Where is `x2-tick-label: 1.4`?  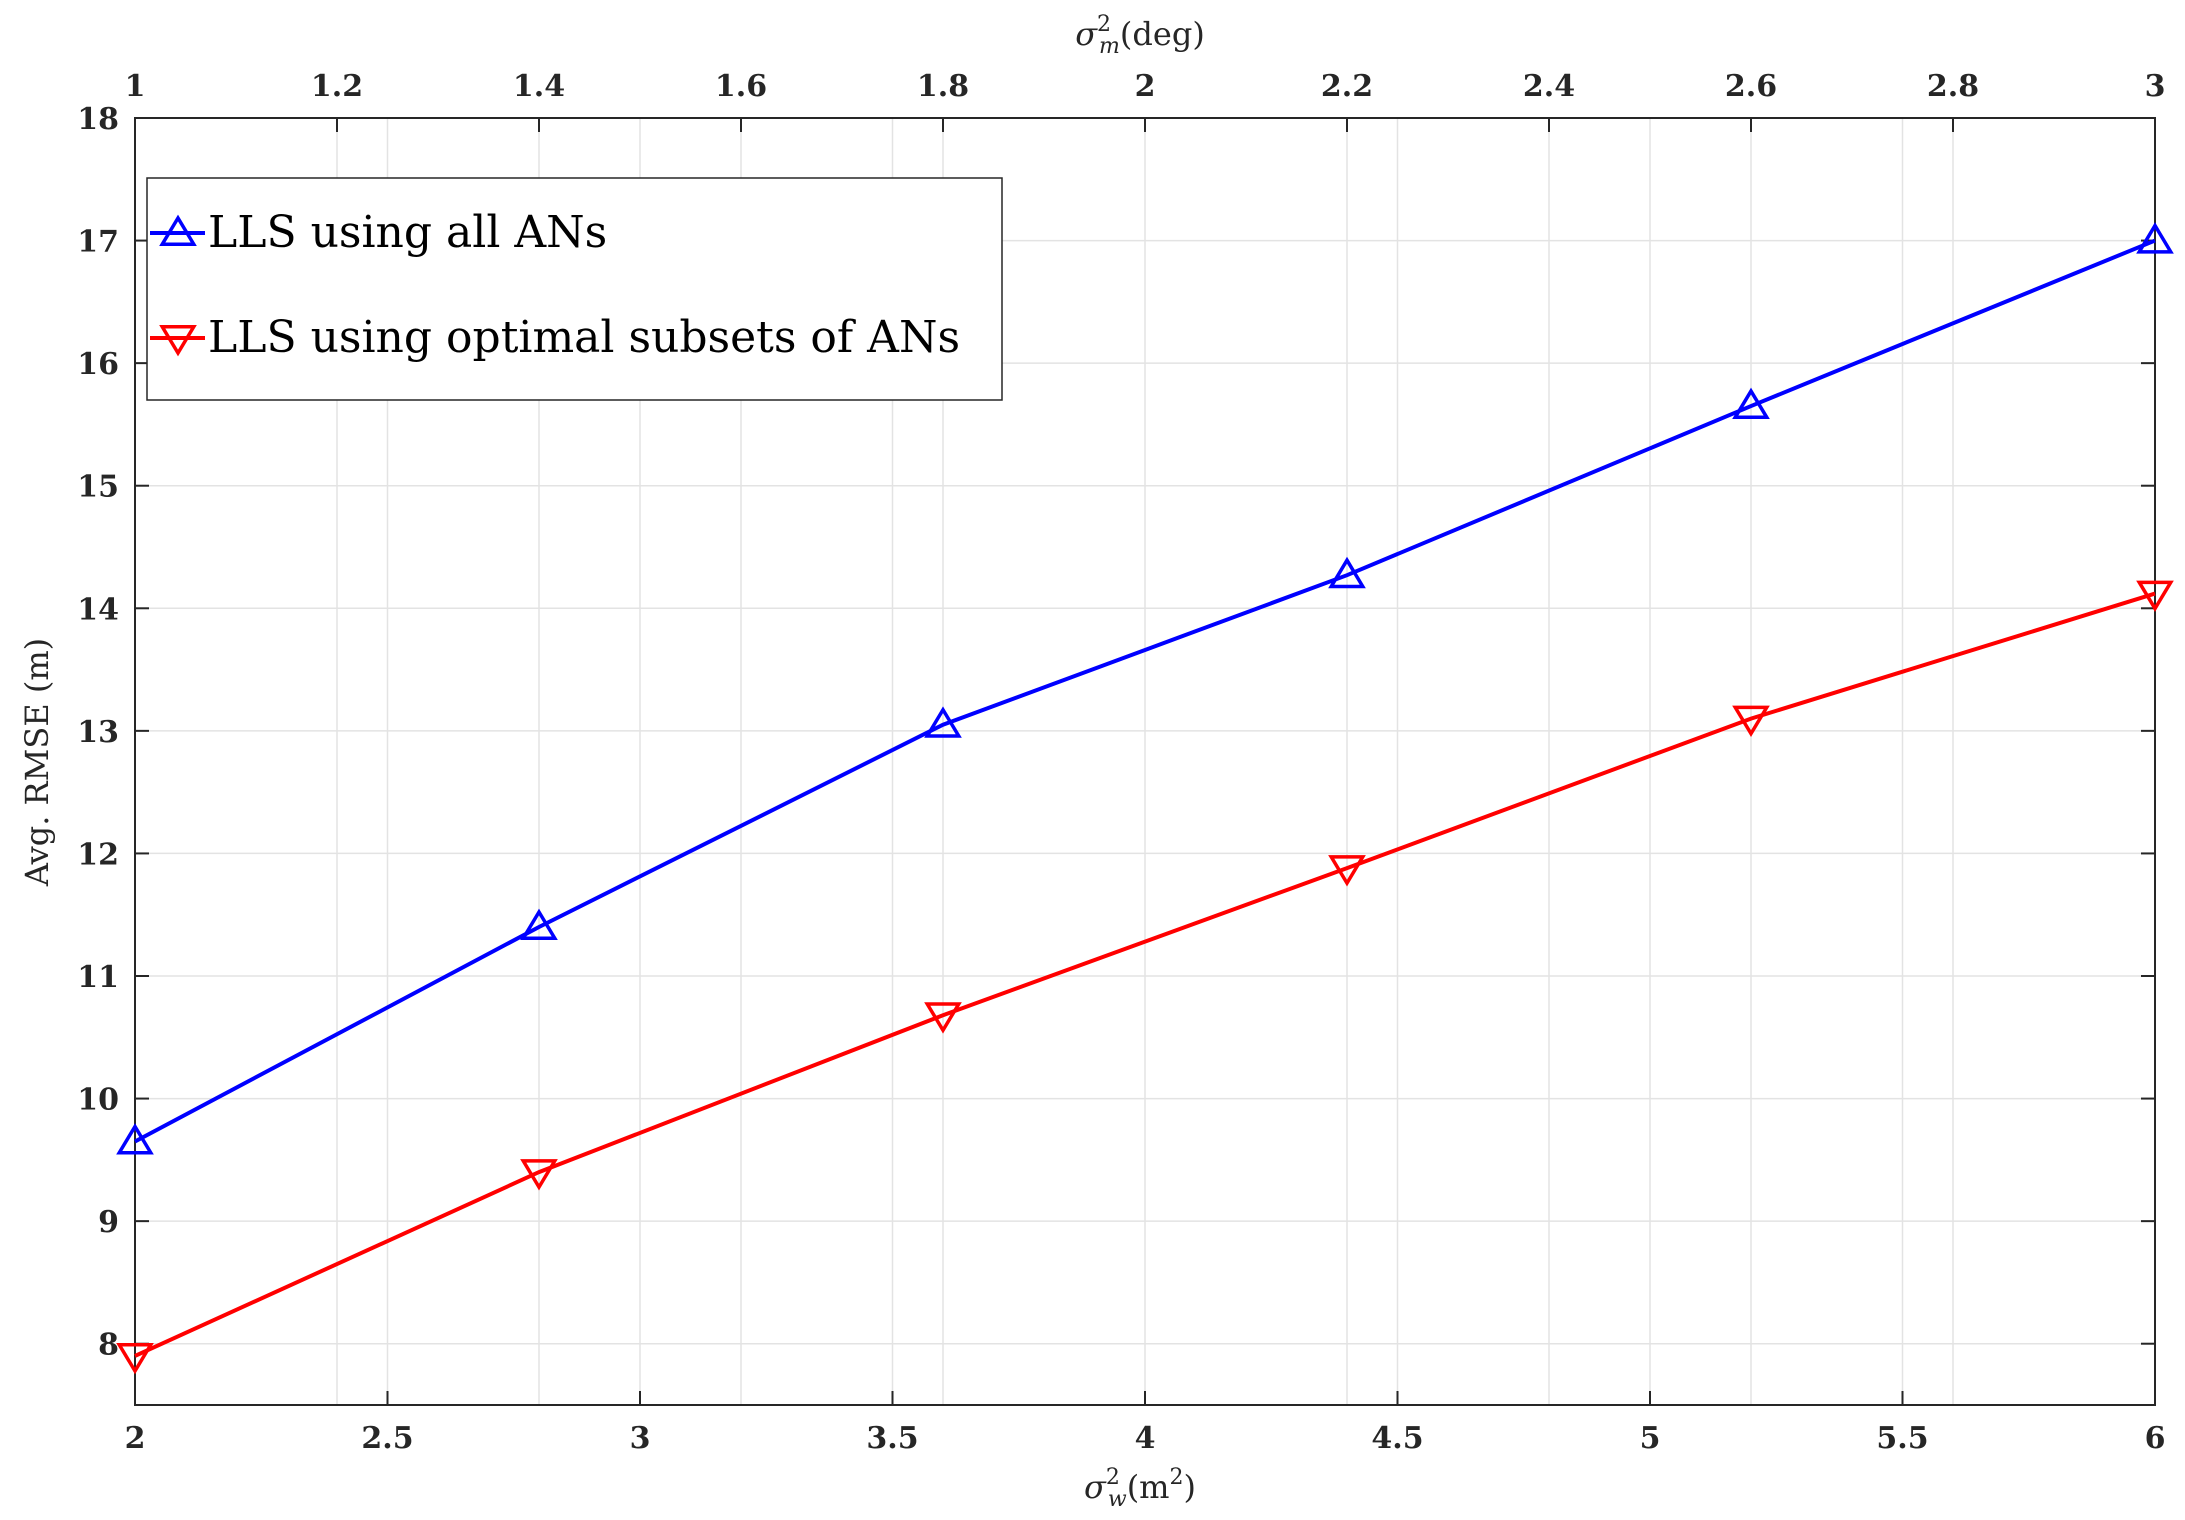
x2-tick-label: 1.4 is located at coordinates (539, 86).